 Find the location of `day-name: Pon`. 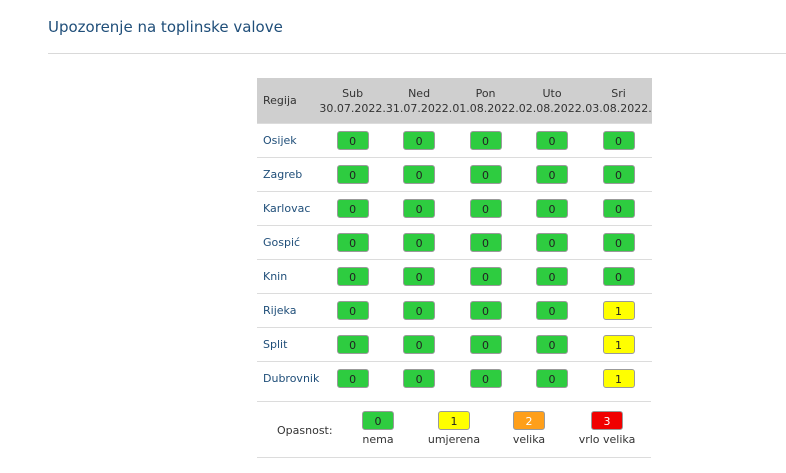

day-name: Pon is located at coordinates (485, 93).